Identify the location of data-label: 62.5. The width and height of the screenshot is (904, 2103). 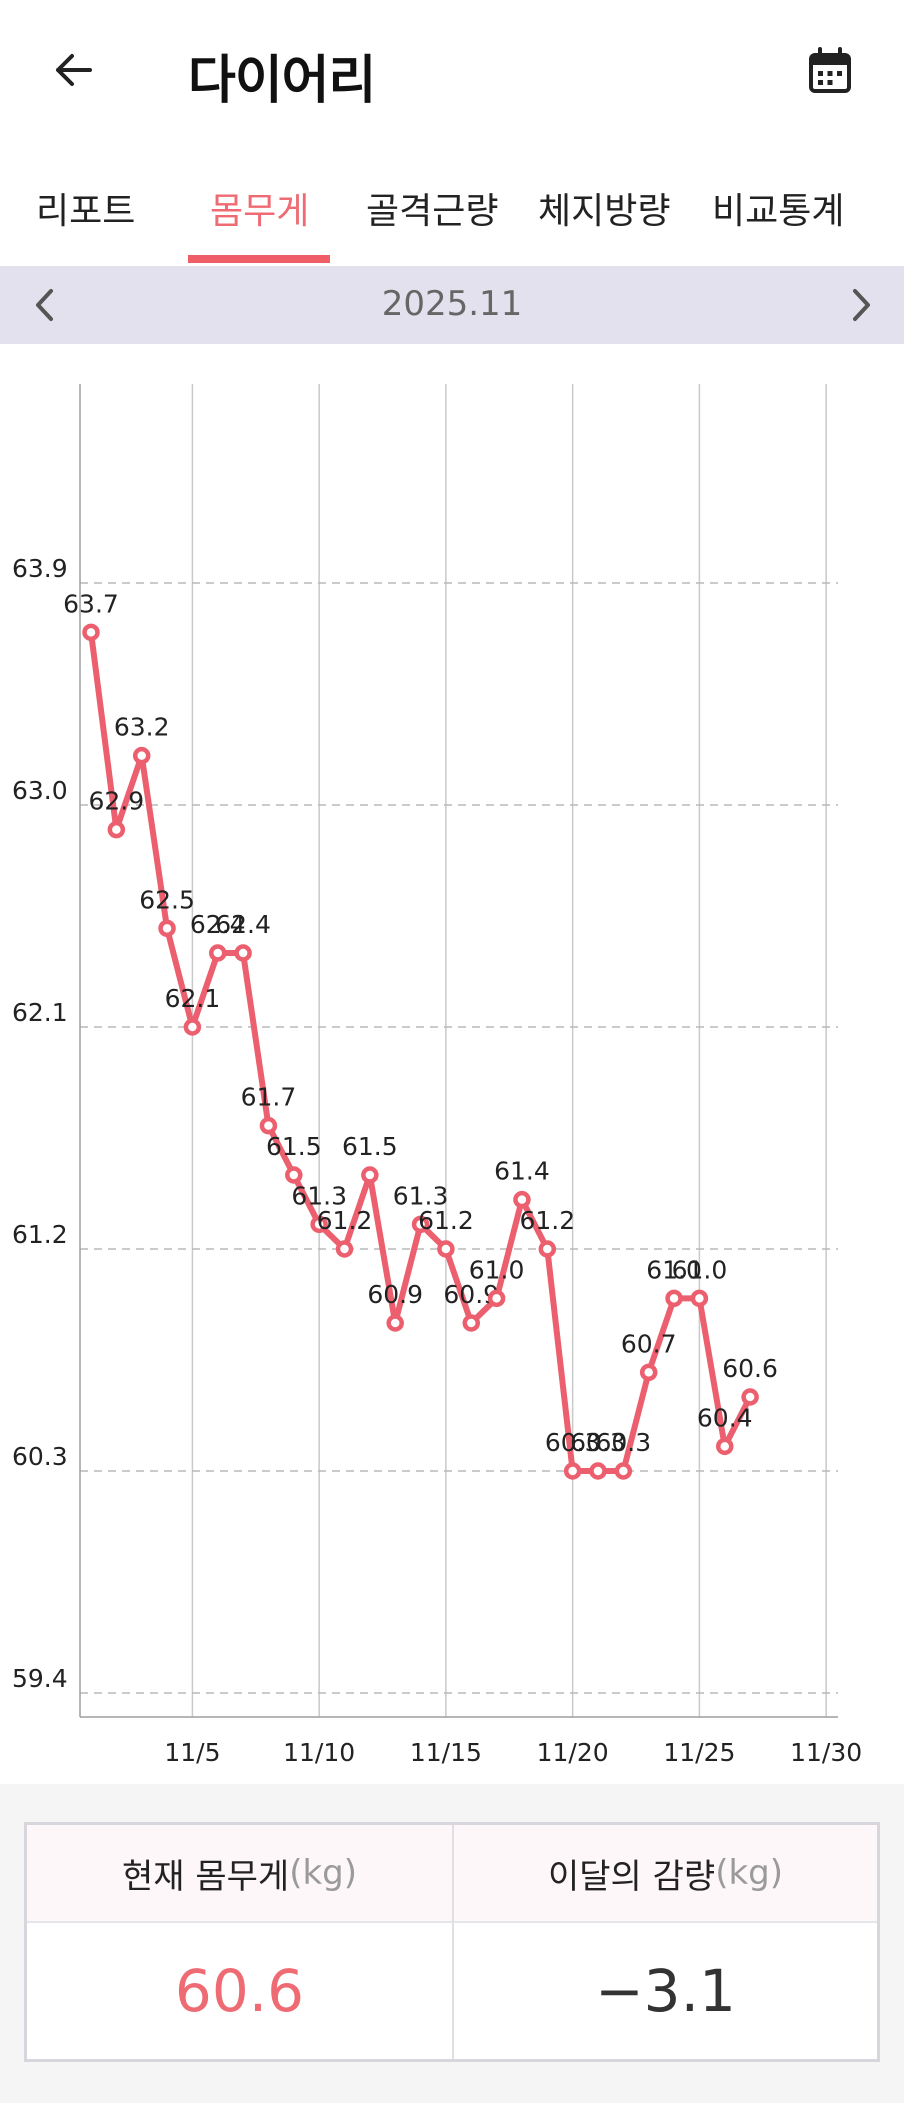
(167, 899).